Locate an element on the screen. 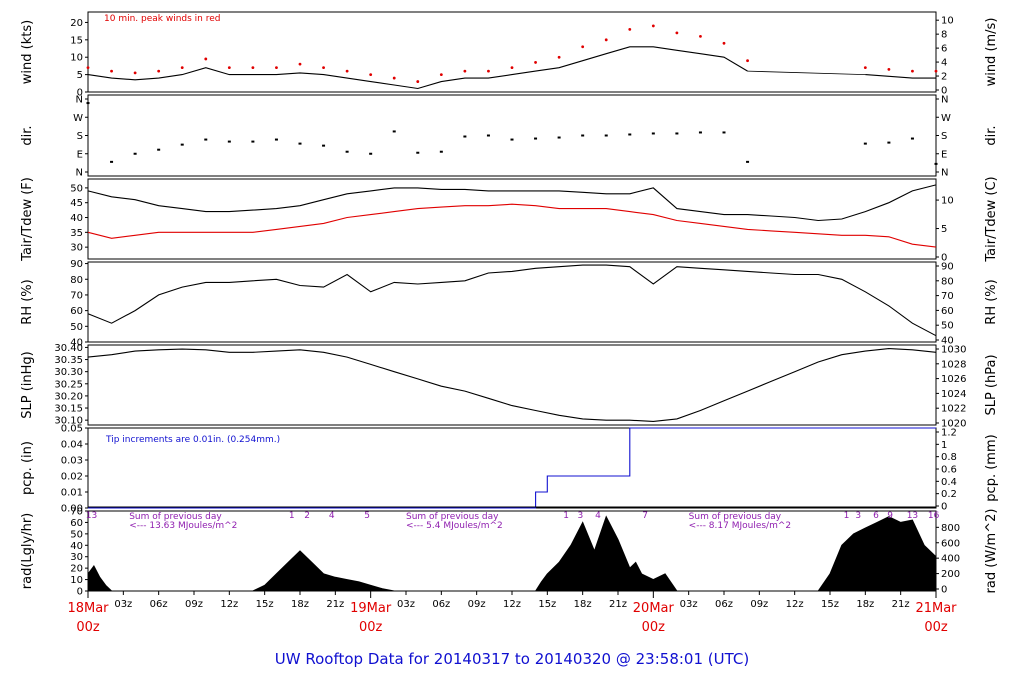 The width and height of the screenshot is (1024, 700). wind-ylabel: wind (kts) is located at coordinates (27, 52).